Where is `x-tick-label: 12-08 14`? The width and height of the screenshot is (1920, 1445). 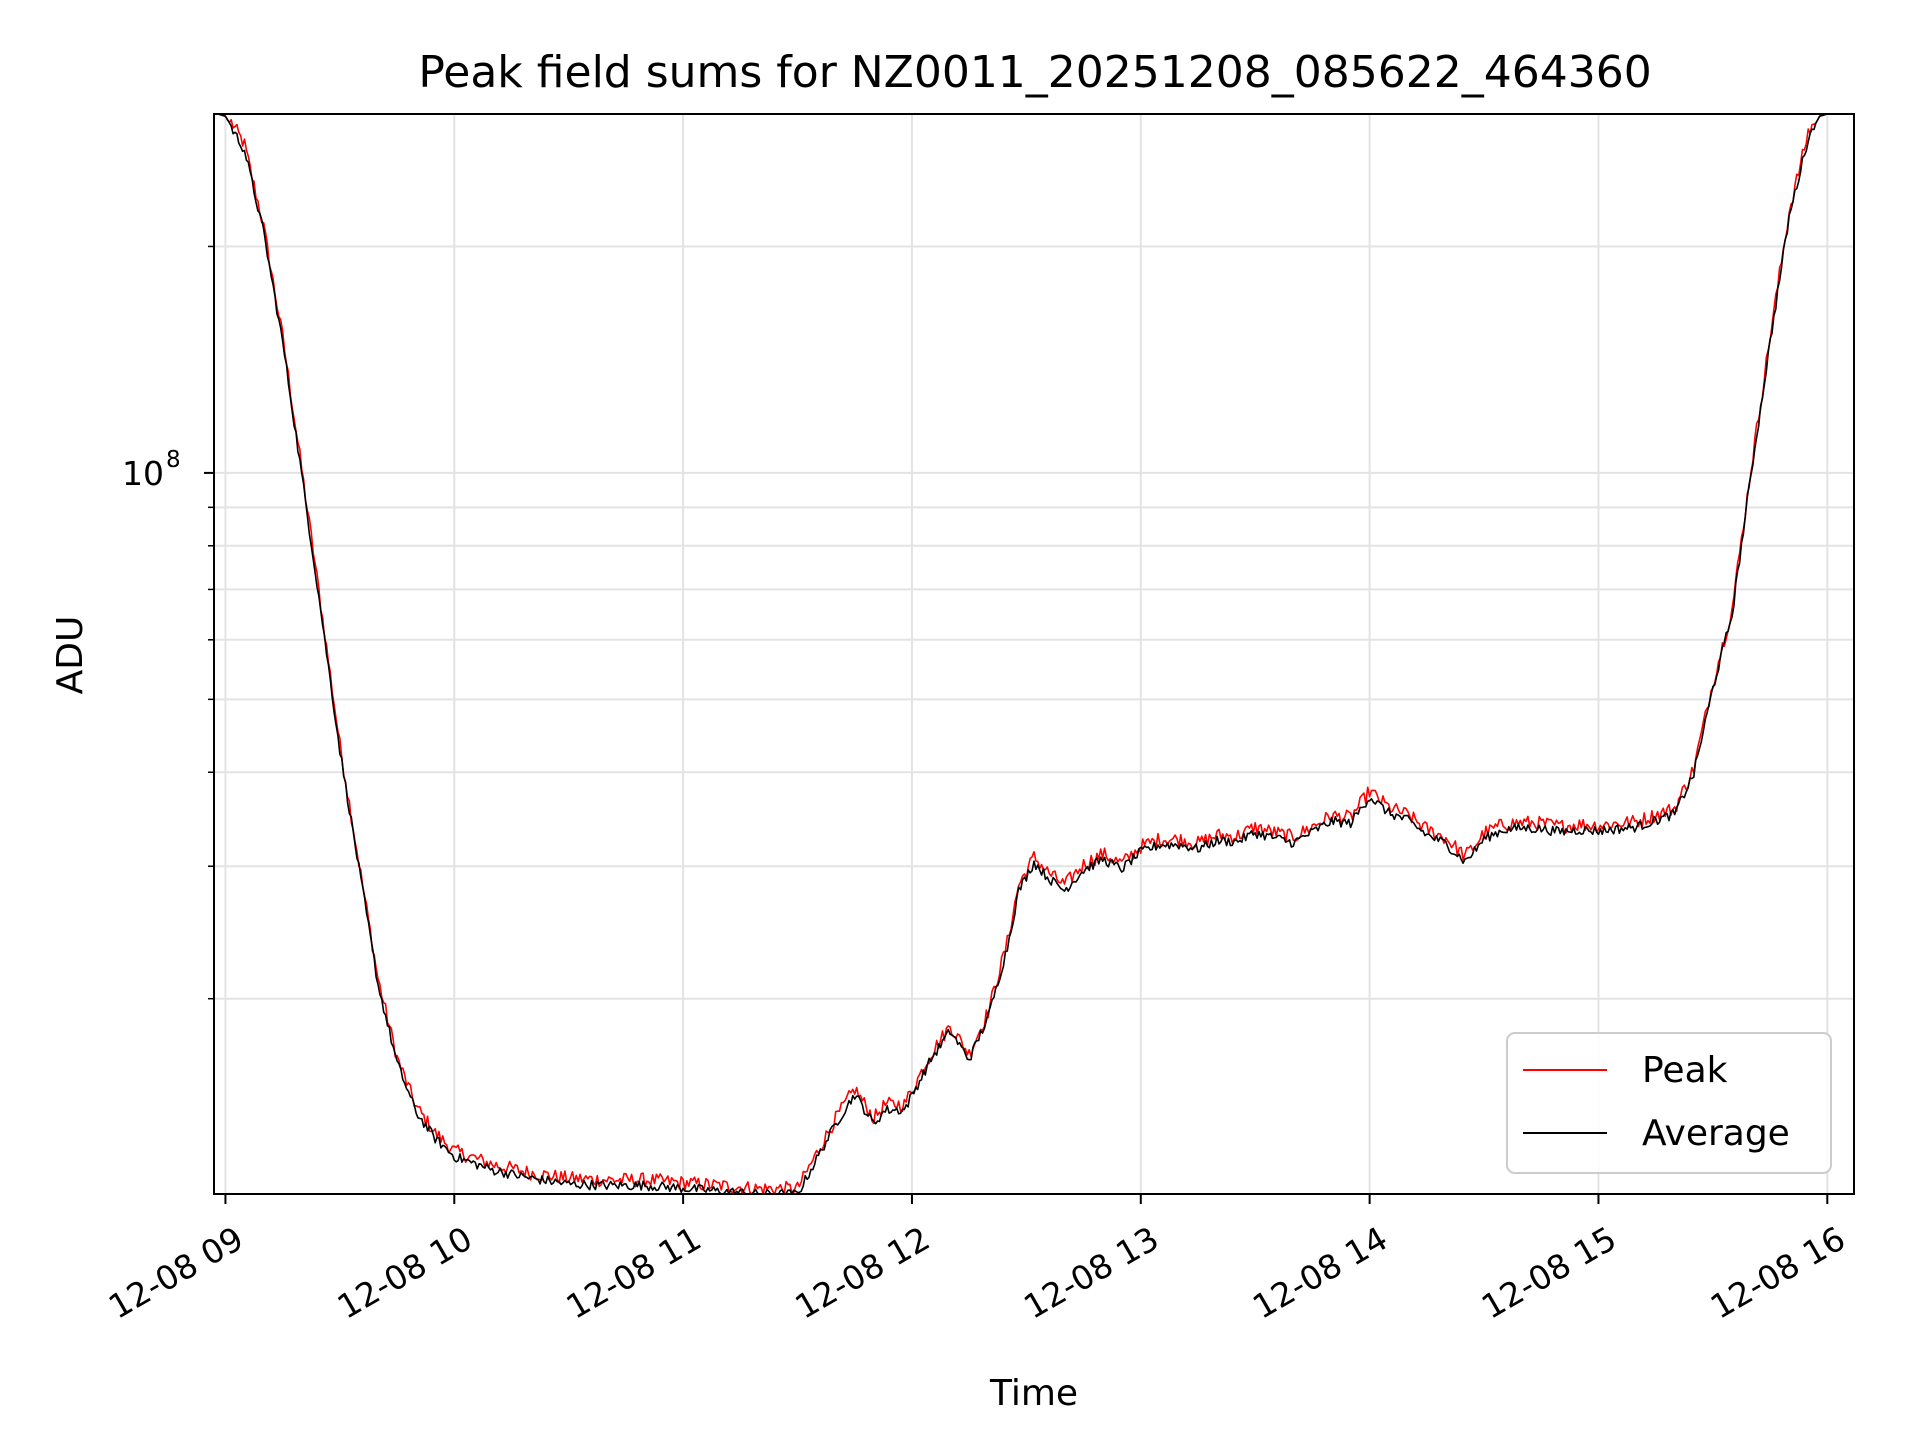 x-tick-label: 12-08 14 is located at coordinates (1320, 1273).